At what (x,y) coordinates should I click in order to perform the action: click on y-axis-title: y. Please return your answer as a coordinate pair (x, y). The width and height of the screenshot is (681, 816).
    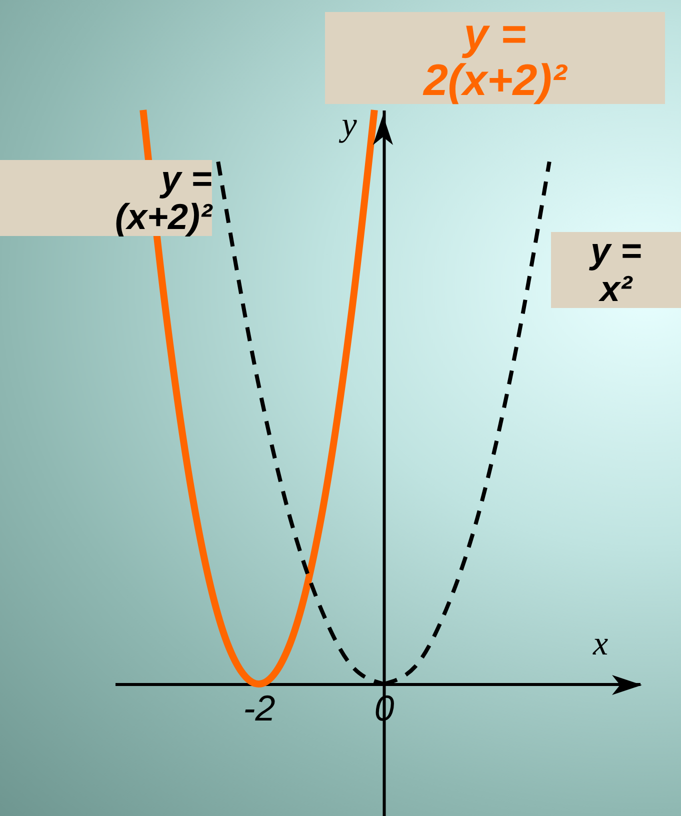
    Looking at the image, I should click on (348, 125).